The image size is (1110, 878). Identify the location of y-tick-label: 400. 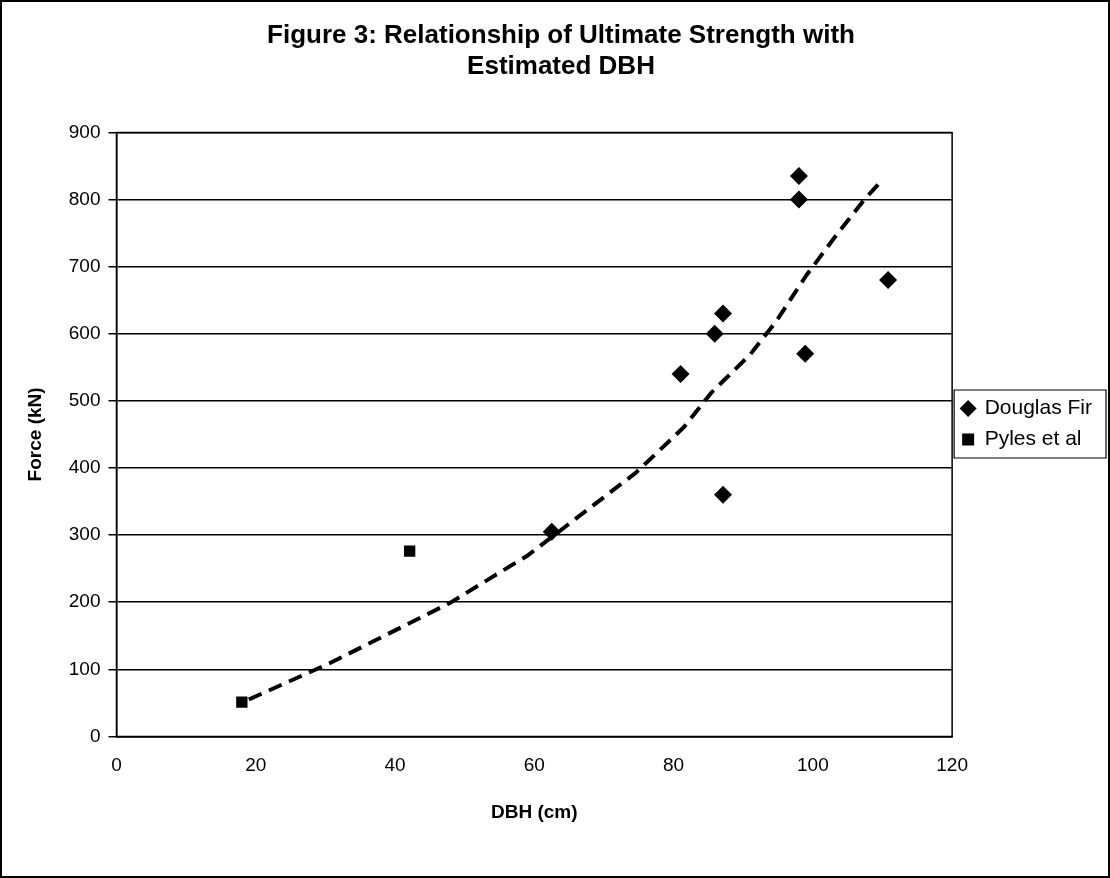
(84, 467).